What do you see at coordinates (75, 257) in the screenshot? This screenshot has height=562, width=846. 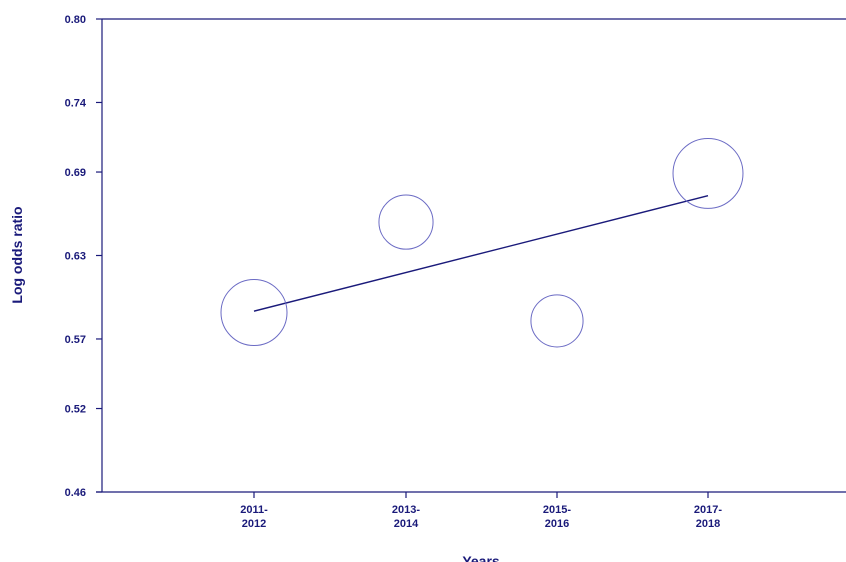 I see `y-tick-label: 0.63` at bounding box center [75, 257].